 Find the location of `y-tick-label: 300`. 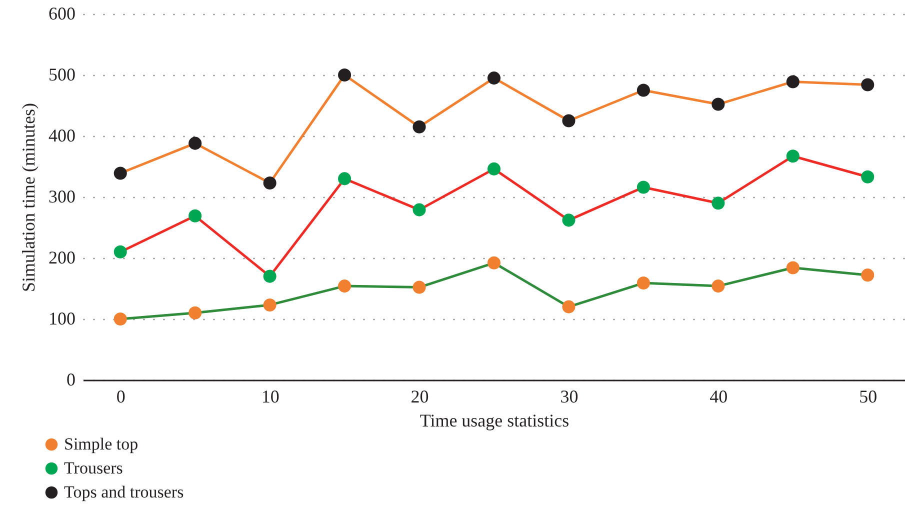

y-tick-label: 300 is located at coordinates (62, 196).